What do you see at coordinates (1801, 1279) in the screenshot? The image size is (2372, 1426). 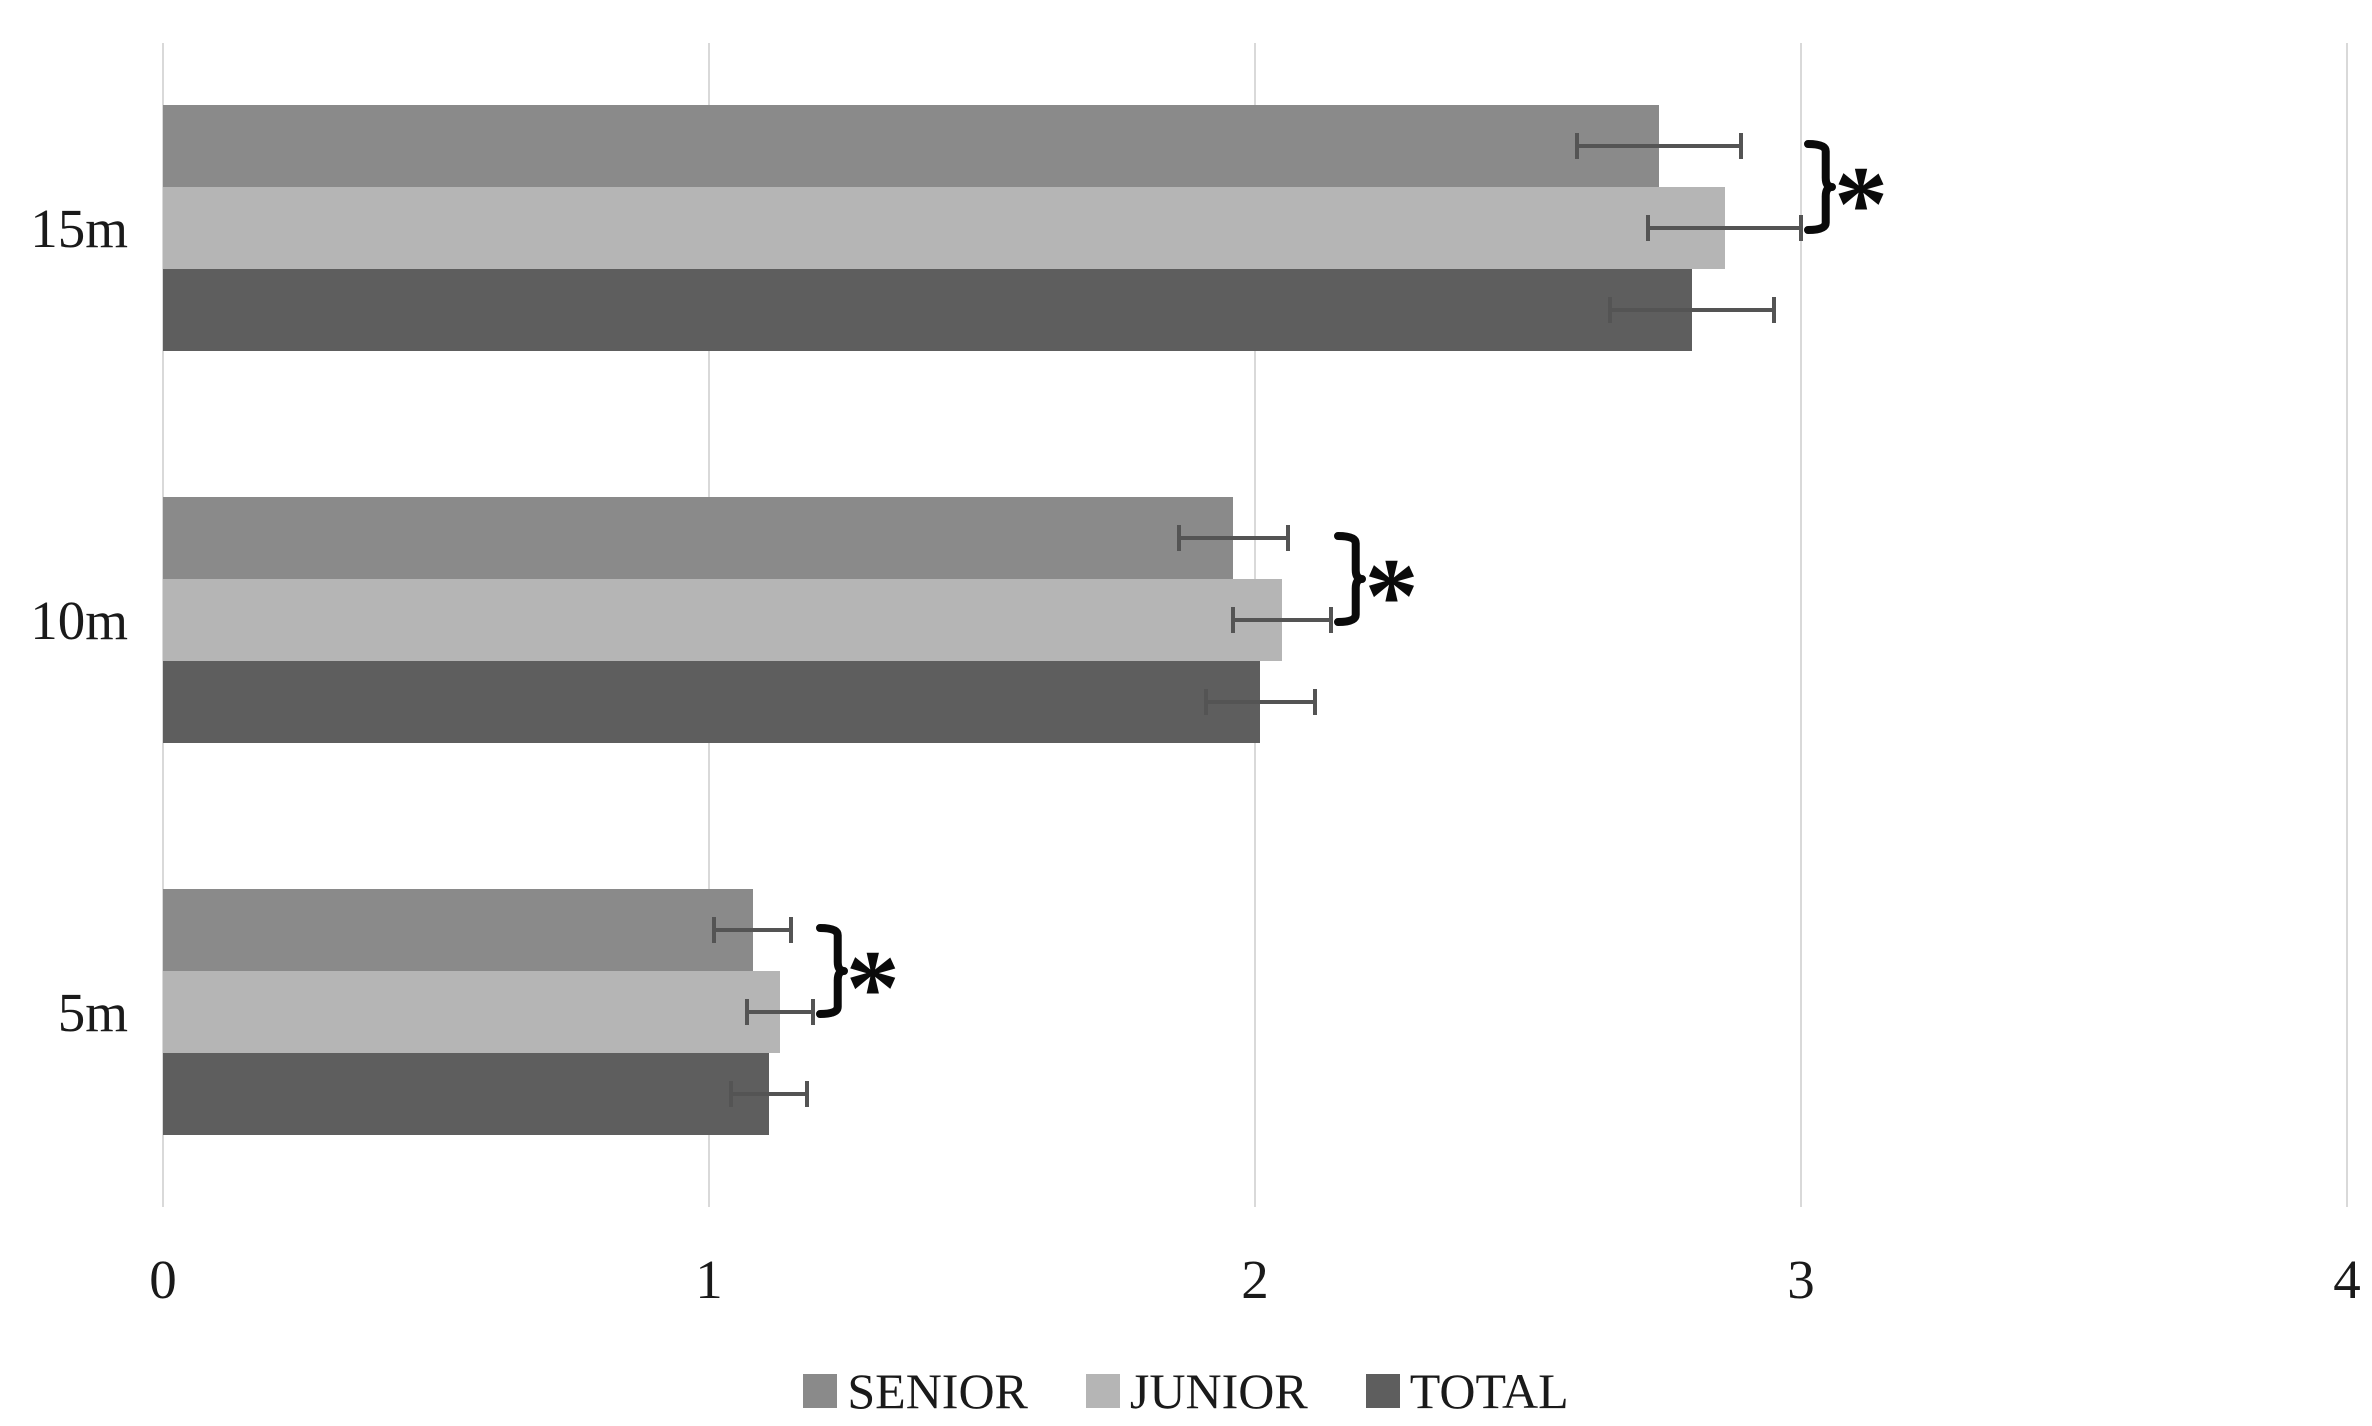 I see `x-axis-tick-label: 3` at bounding box center [1801, 1279].